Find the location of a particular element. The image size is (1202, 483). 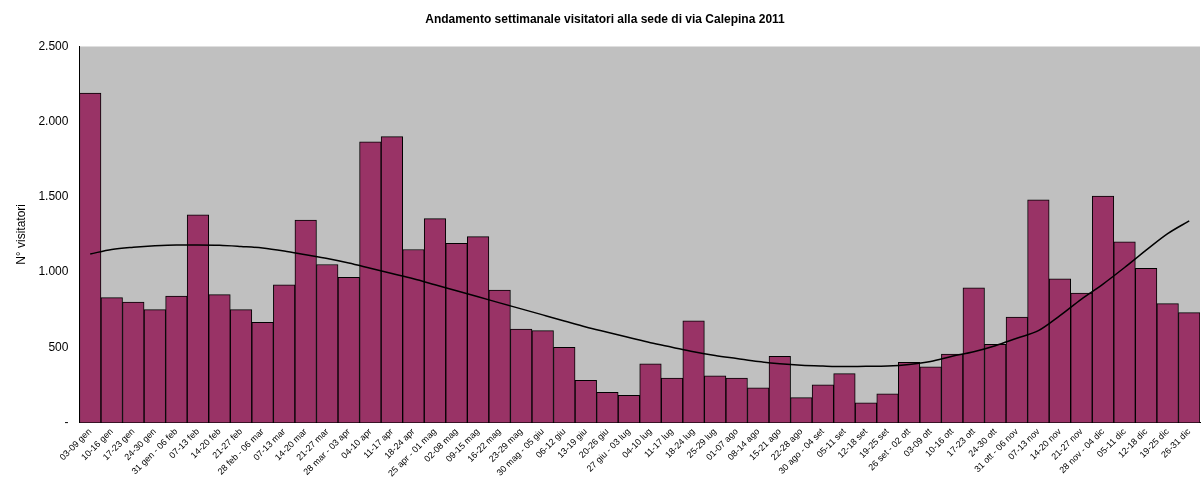

y-axis-title: N° visitatori is located at coordinates (20, 234).